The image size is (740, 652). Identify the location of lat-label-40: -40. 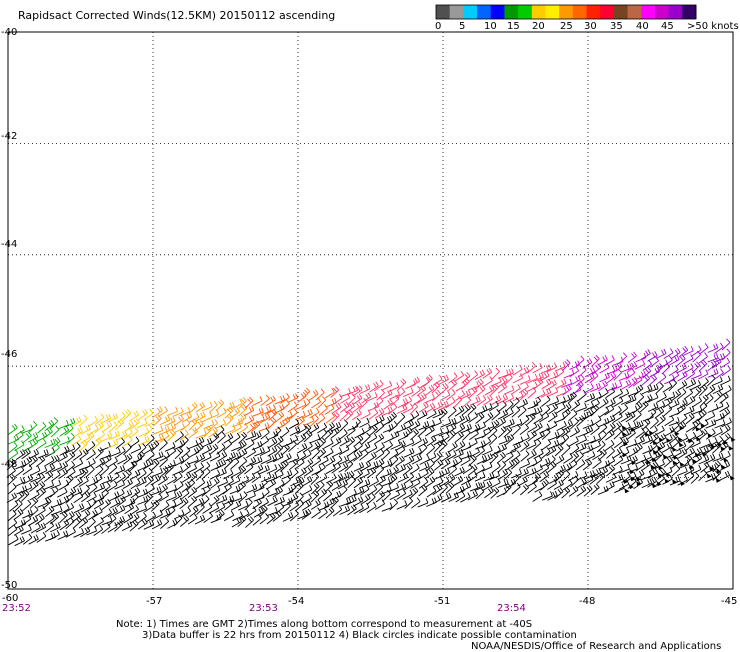
(9, 32).